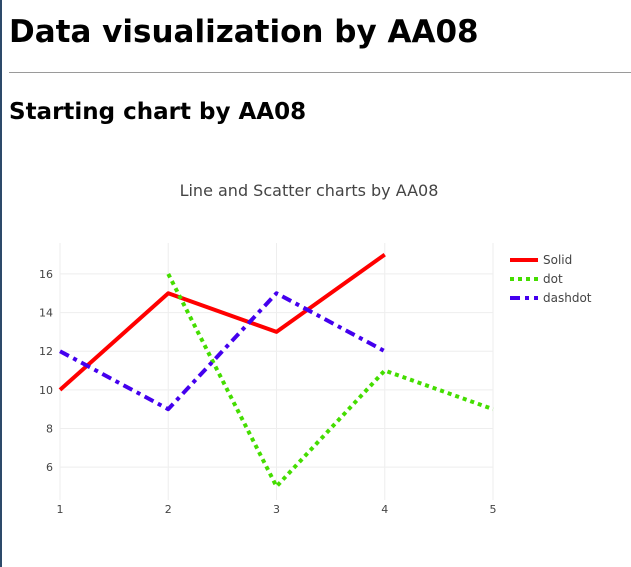  What do you see at coordinates (46, 351) in the screenshot?
I see `y-tick-label: 12` at bounding box center [46, 351].